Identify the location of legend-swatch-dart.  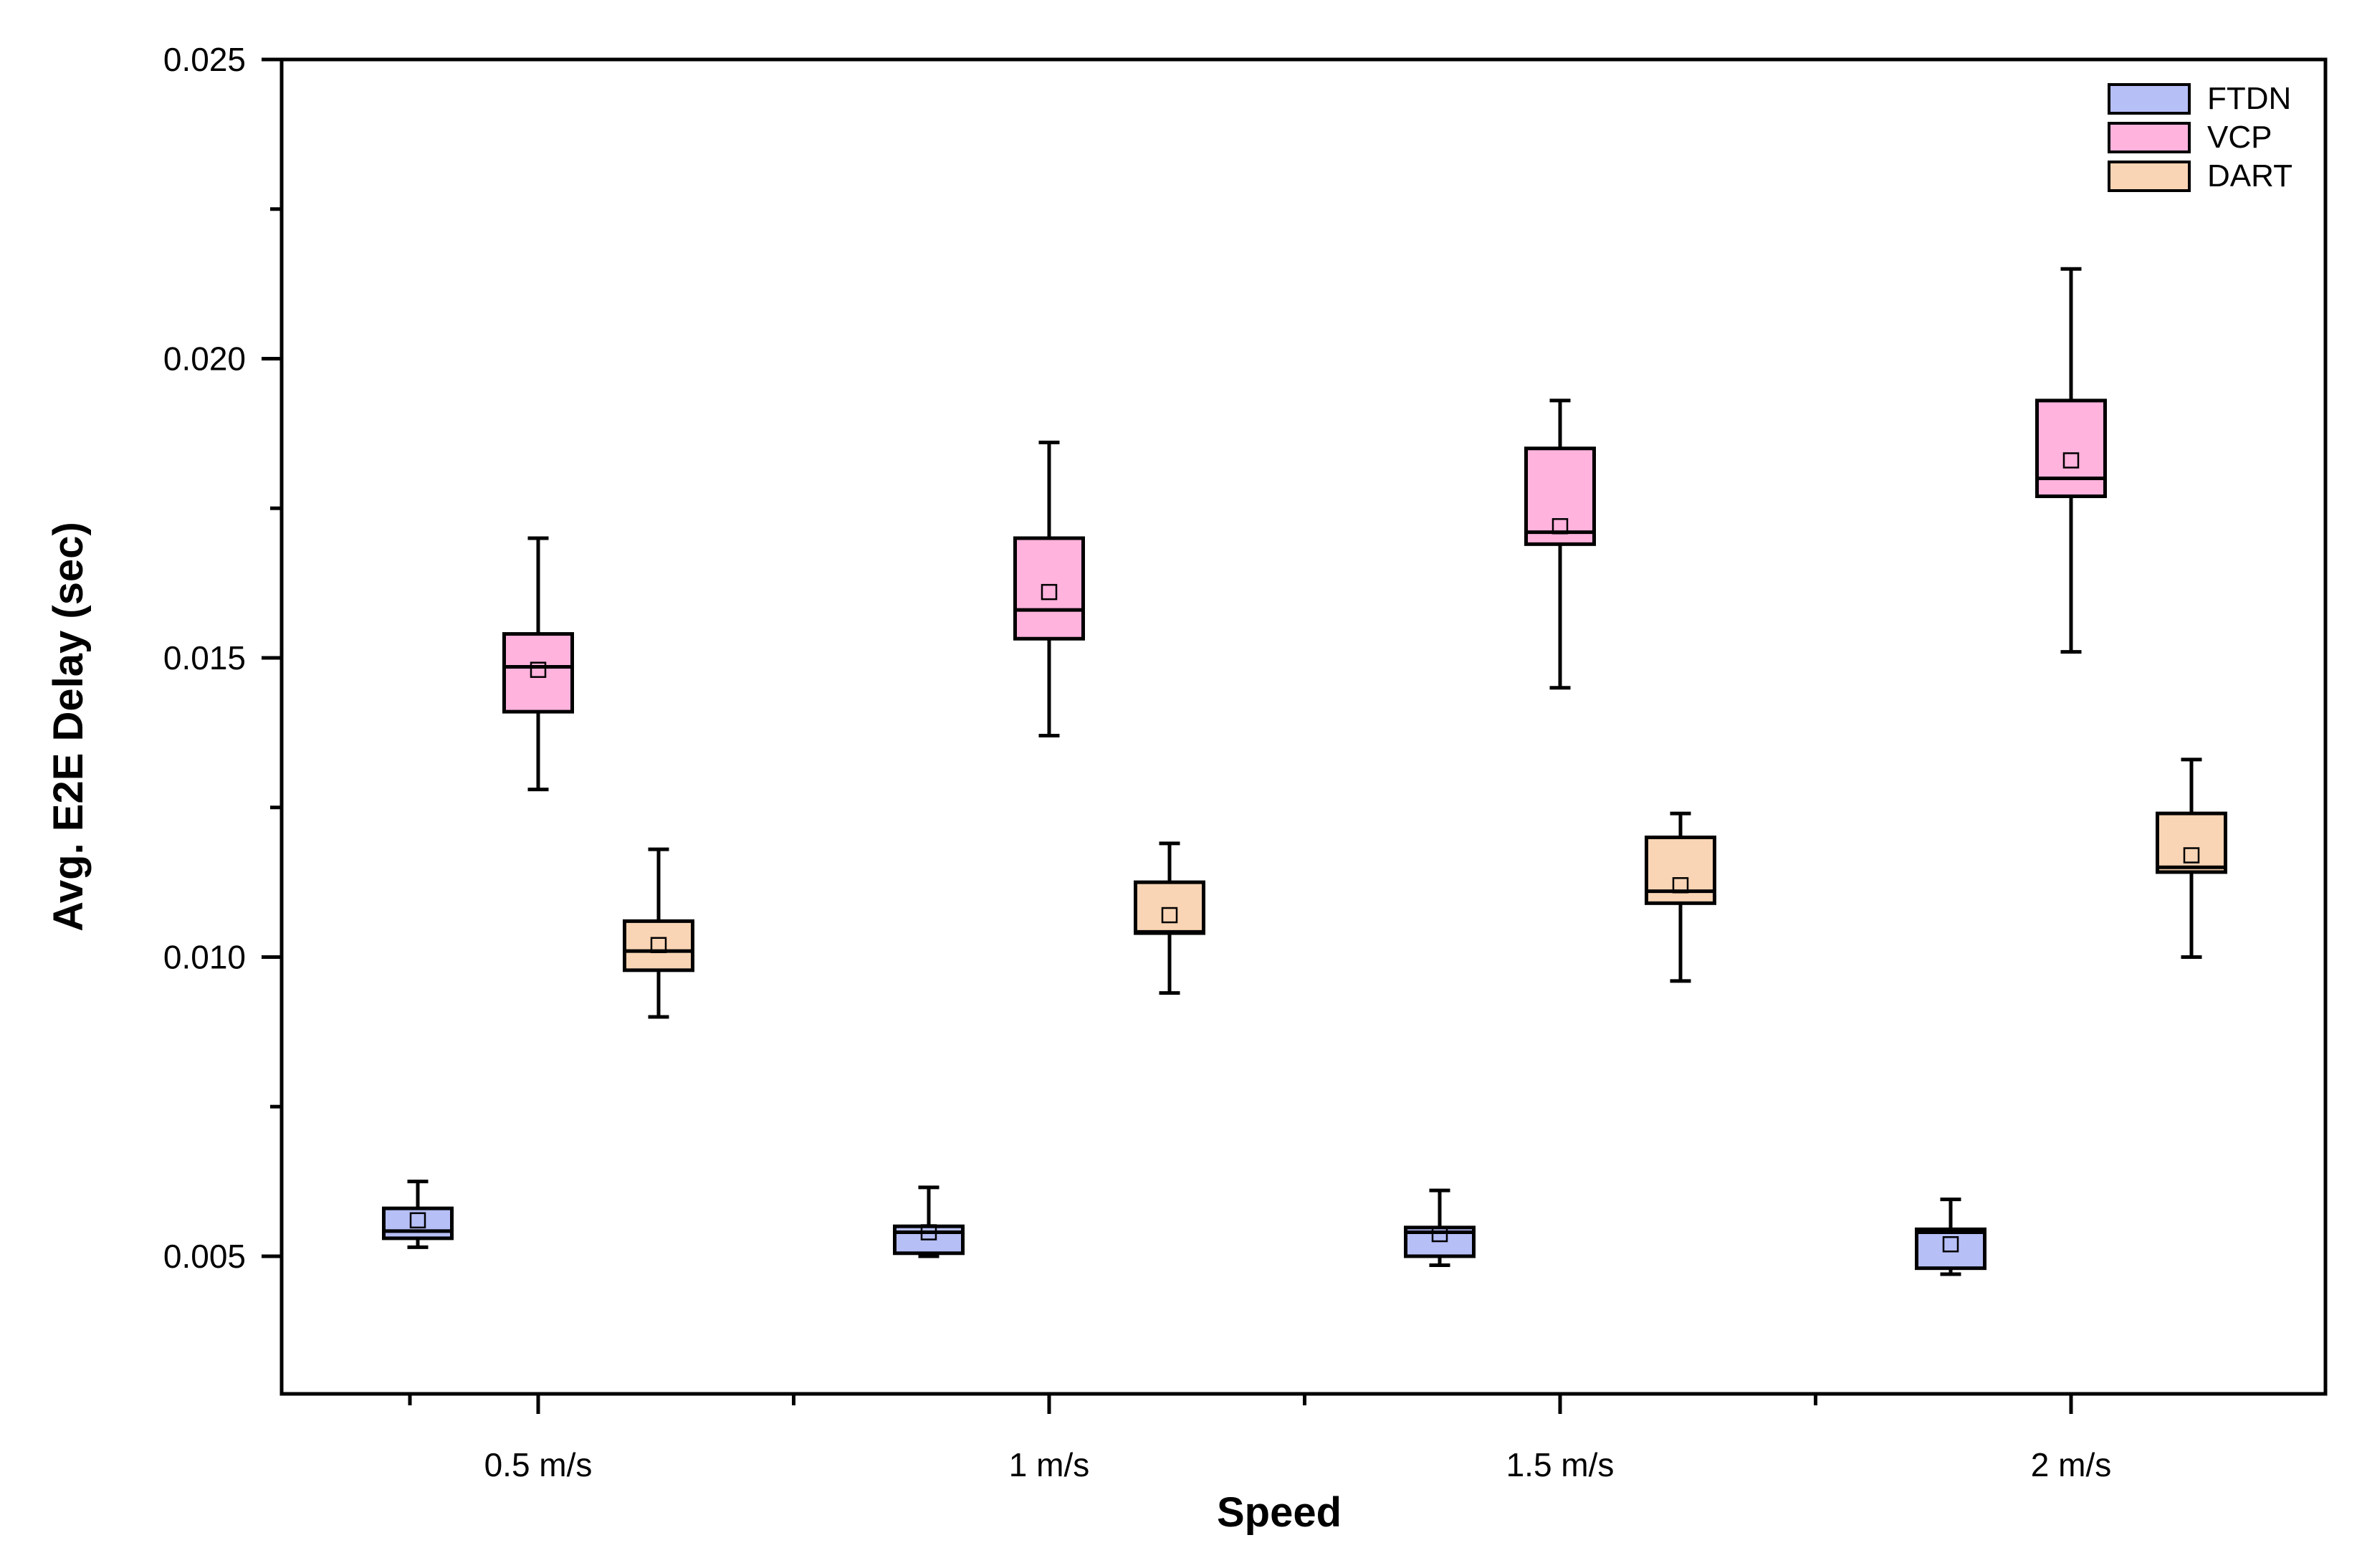
(2149, 176).